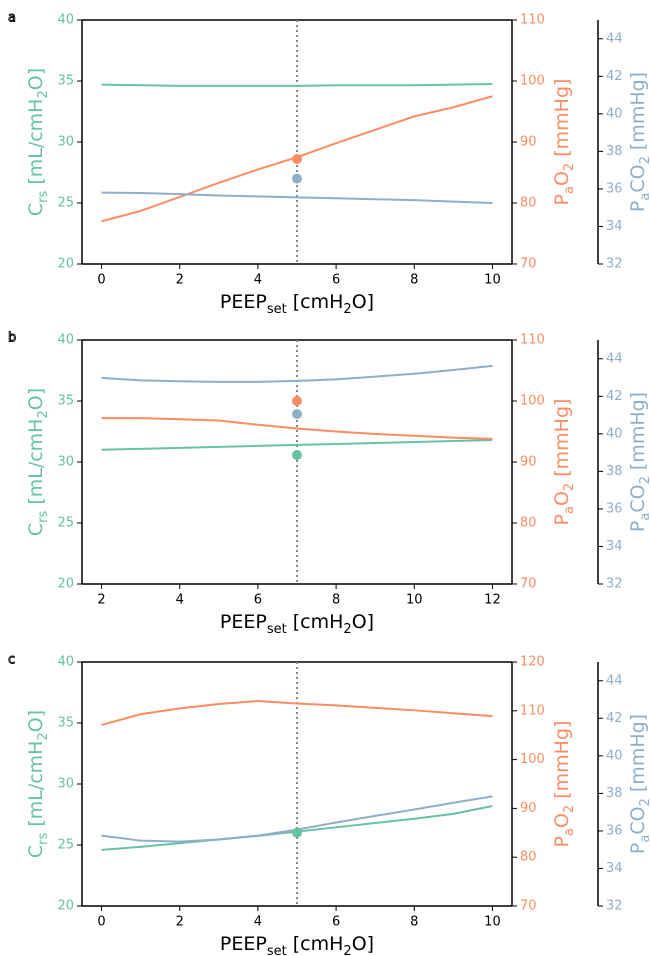 The width and height of the screenshot is (651, 956). I want to click on y-tick-label: 40, so click(65, 20).